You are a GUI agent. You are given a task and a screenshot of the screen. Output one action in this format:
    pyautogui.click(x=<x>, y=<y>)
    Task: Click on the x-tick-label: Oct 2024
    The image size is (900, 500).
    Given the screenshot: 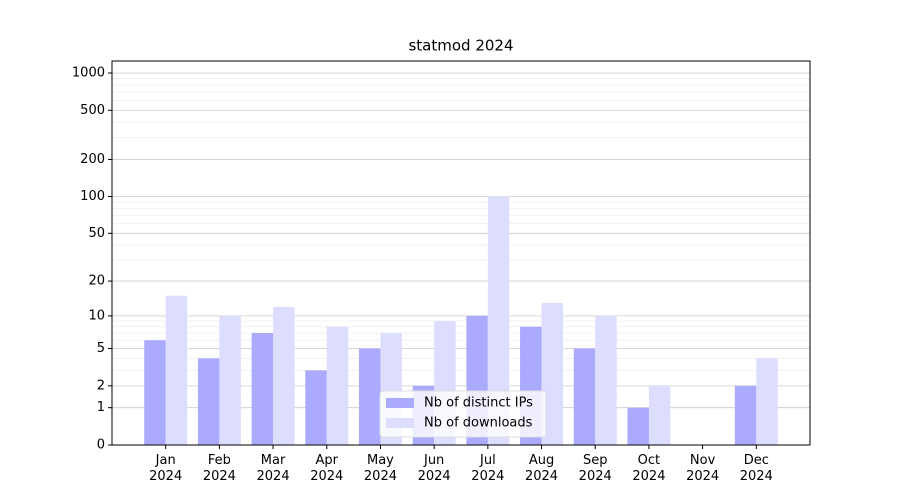 What is the action you would take?
    pyautogui.click(x=649, y=468)
    